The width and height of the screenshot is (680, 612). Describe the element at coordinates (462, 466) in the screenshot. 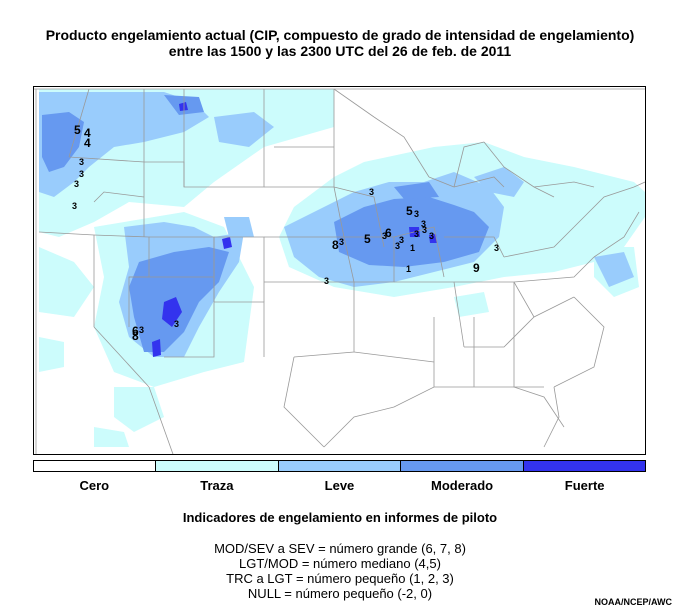

I see `legend-swatch-moderado` at that location.